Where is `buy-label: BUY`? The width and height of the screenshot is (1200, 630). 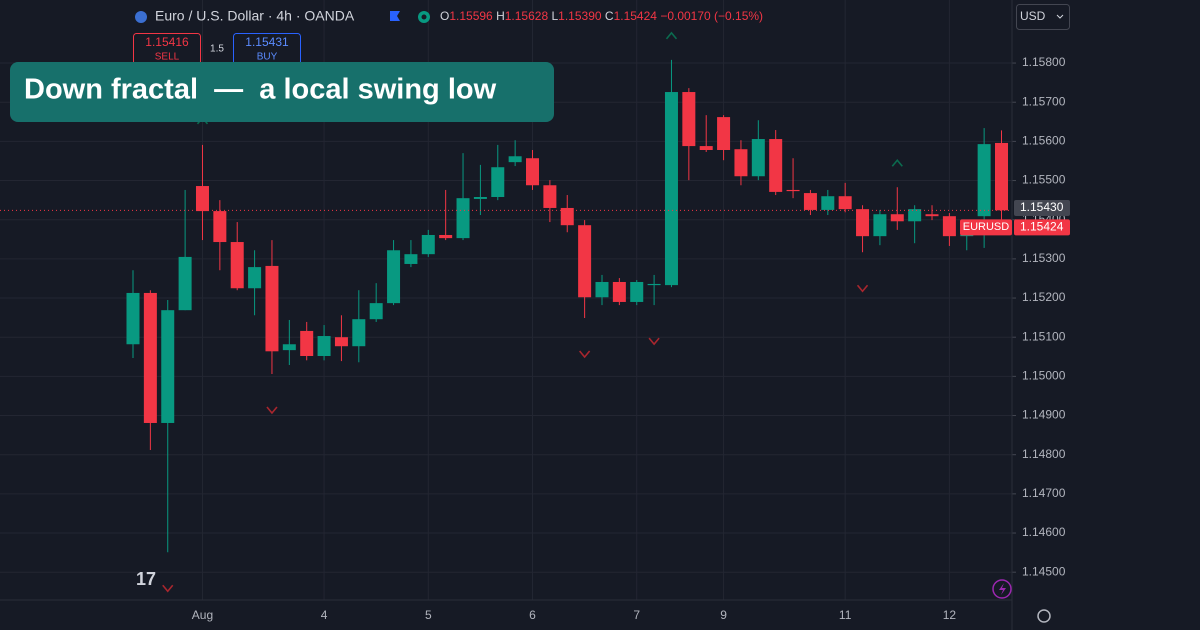 buy-label: BUY is located at coordinates (267, 57).